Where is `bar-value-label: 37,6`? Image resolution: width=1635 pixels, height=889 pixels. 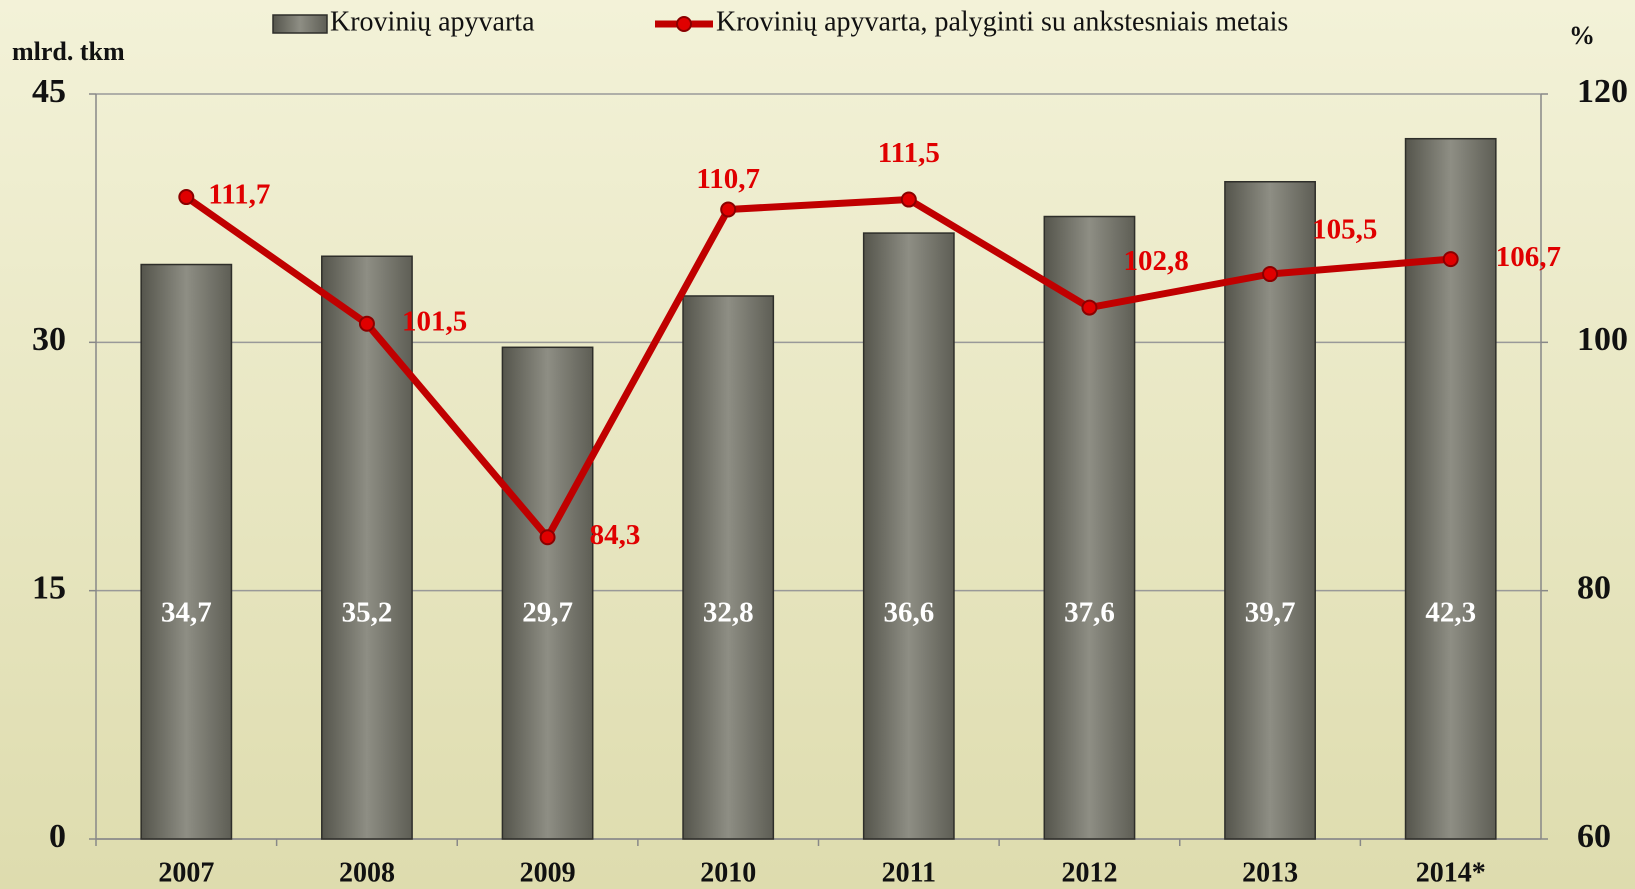
bar-value-label: 37,6 is located at coordinates (1089, 613).